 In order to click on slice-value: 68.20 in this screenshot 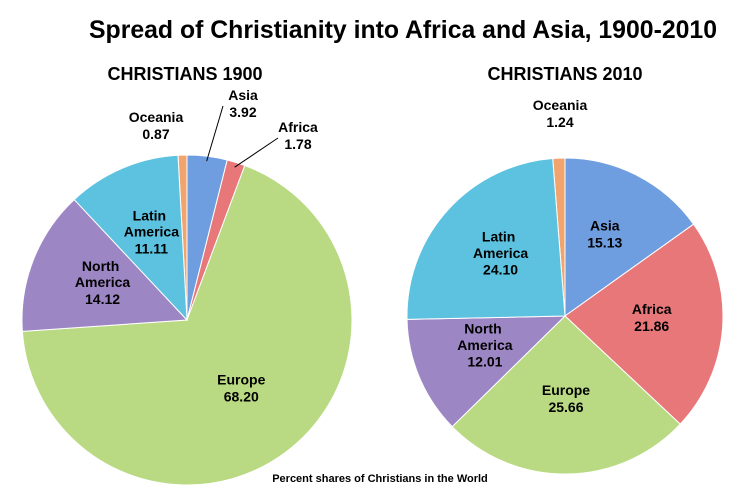, I will do `click(241, 397)`.